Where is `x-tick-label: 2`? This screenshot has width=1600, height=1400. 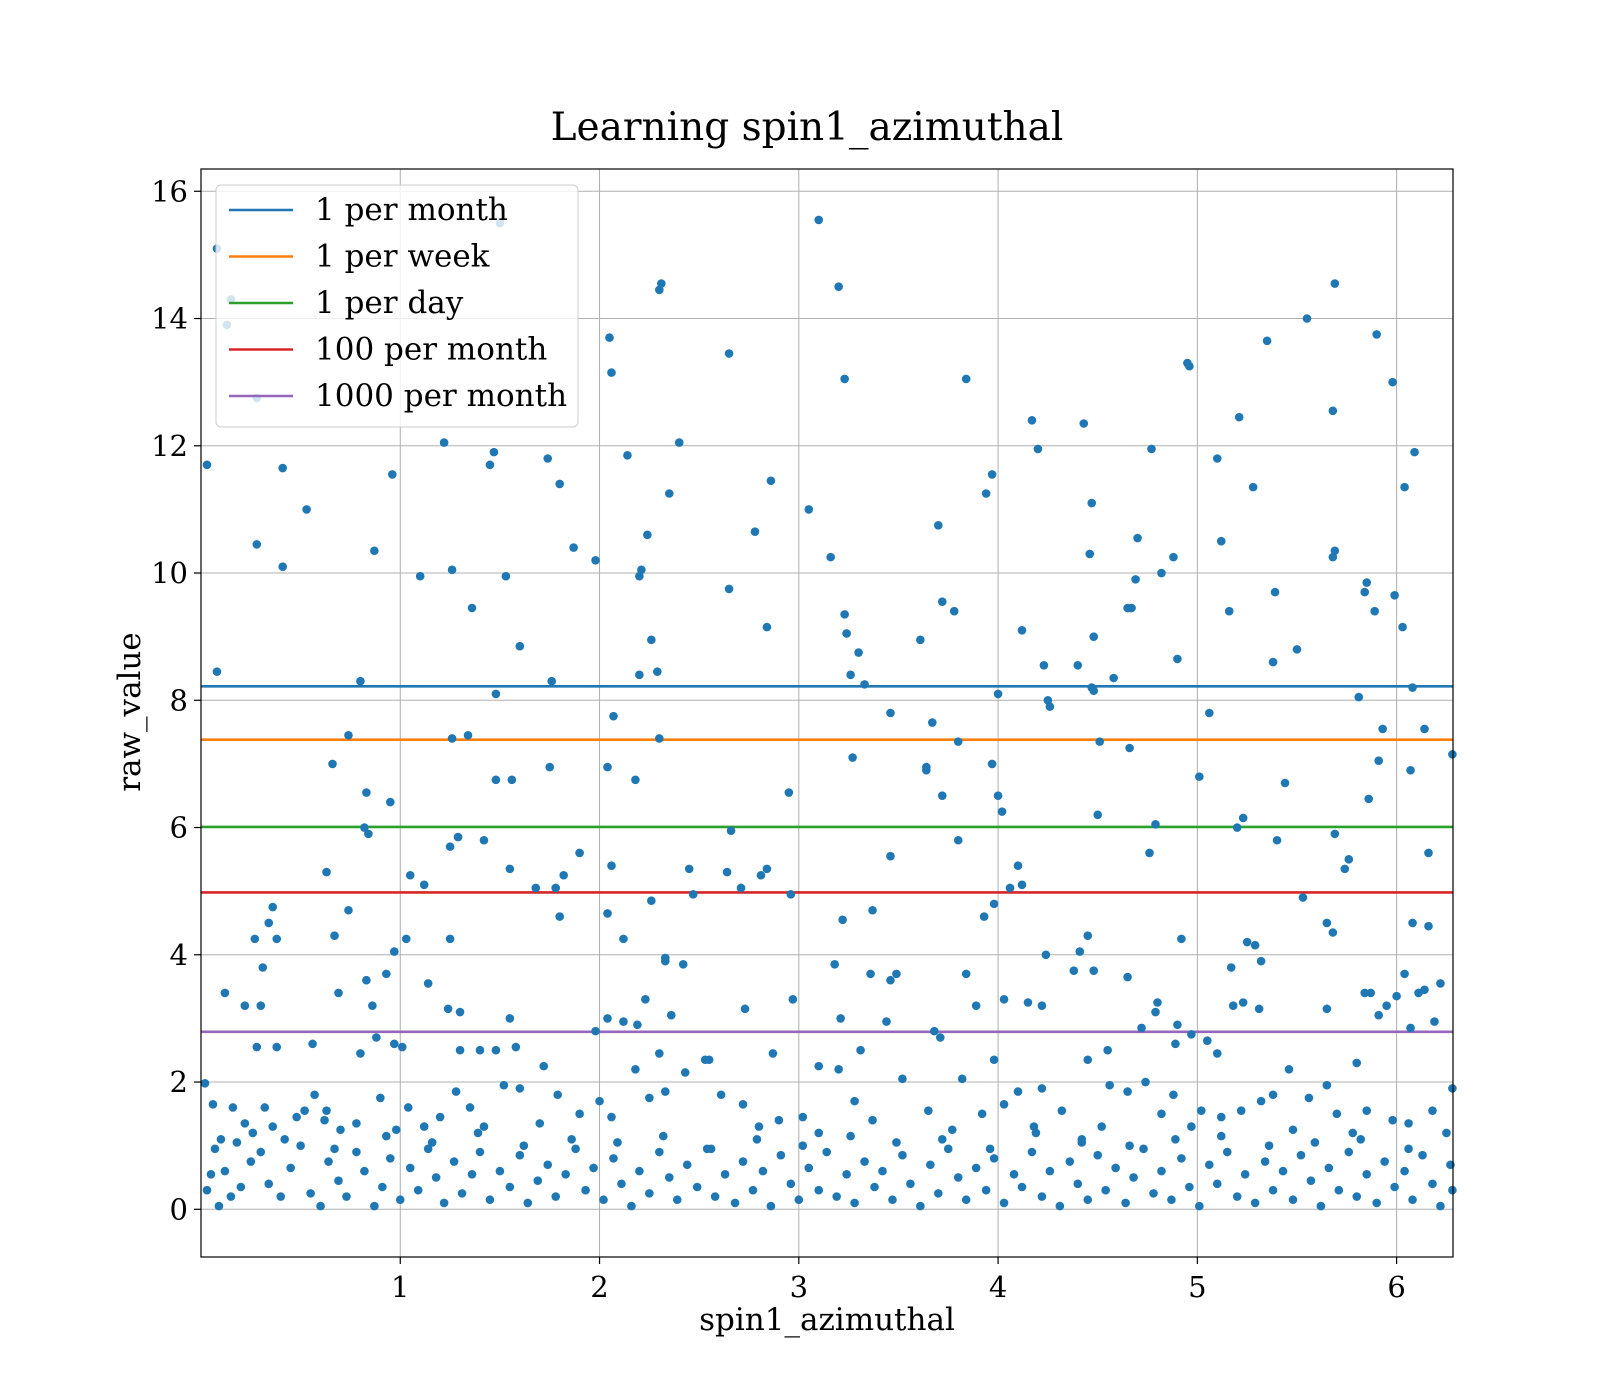 x-tick-label: 2 is located at coordinates (599, 1287).